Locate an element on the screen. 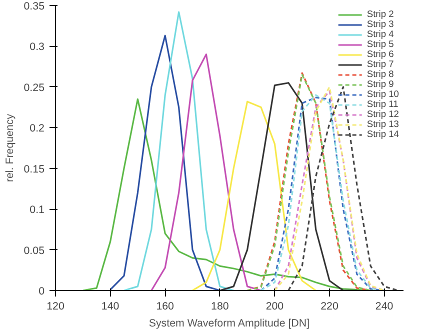 This screenshot has width=437, height=332. legend-label: Strip 4 is located at coordinates (380, 34).